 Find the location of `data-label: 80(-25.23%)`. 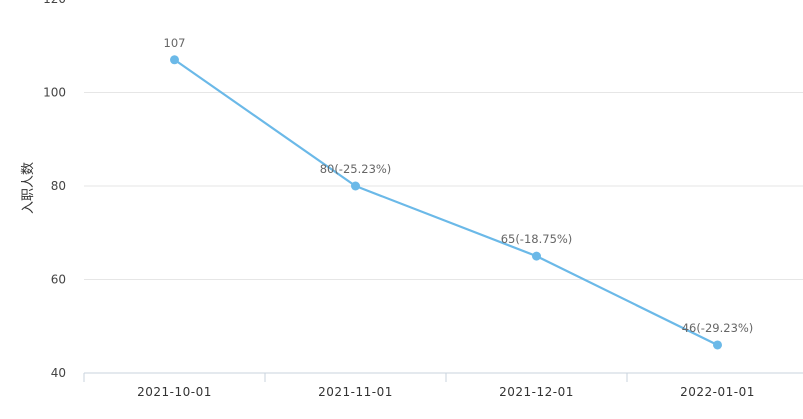

data-label: 80(-25.23%) is located at coordinates (356, 169).